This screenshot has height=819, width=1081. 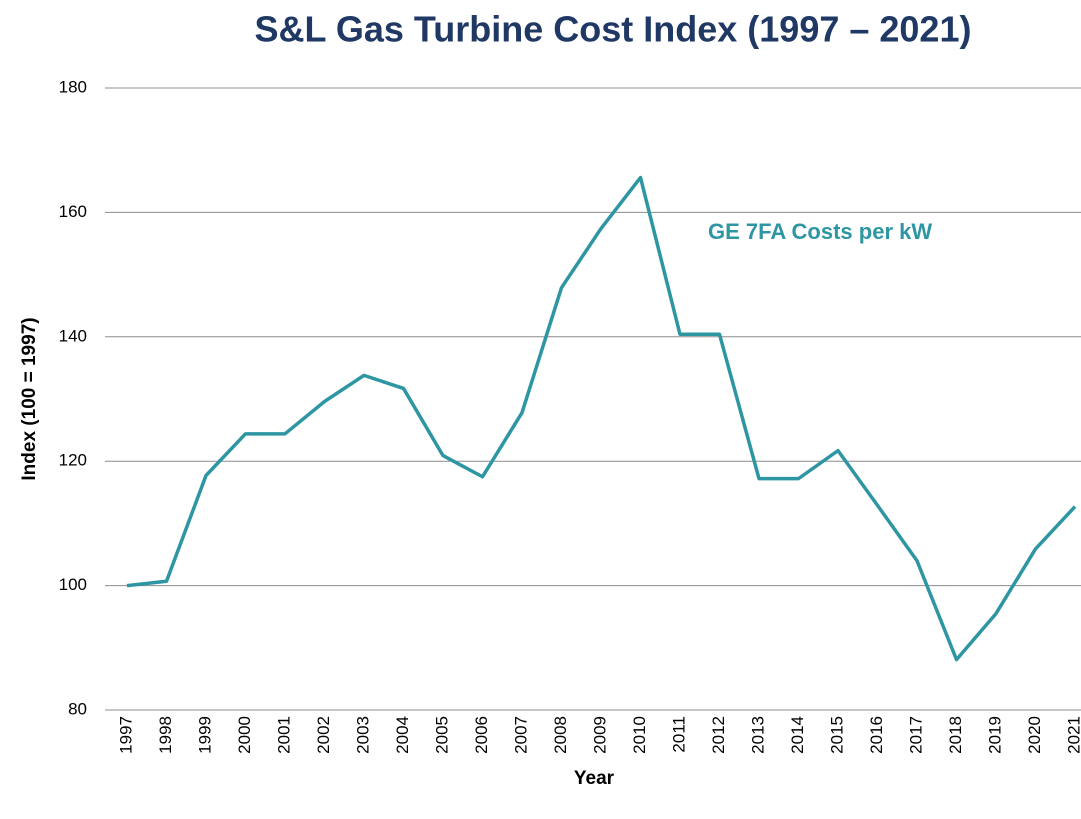 I want to click on x-tick-label: 2008, so click(x=560, y=735).